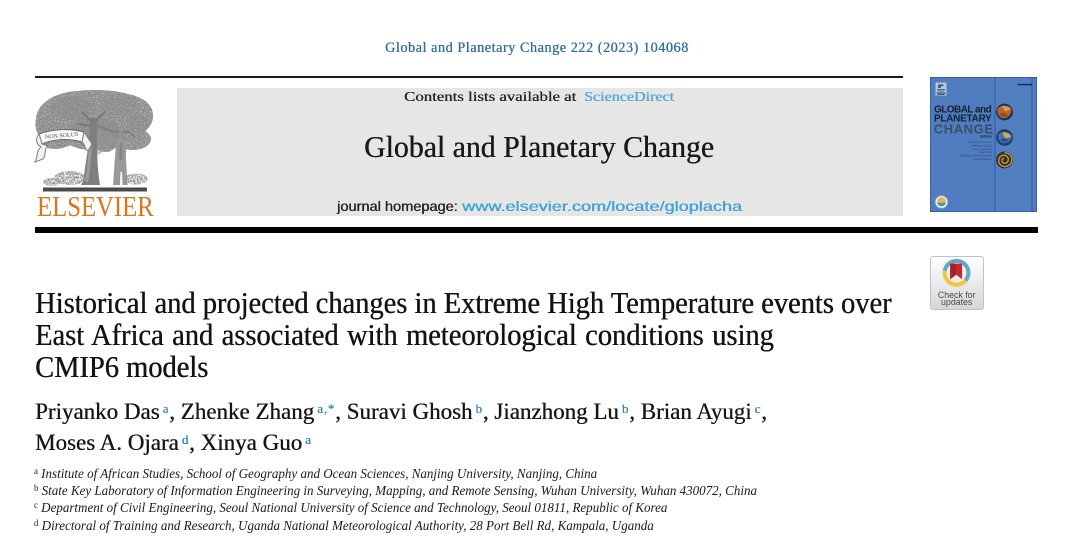 The height and width of the screenshot is (549, 1080). I want to click on svg-text: Zhengtang Guo, so click(981, 145).